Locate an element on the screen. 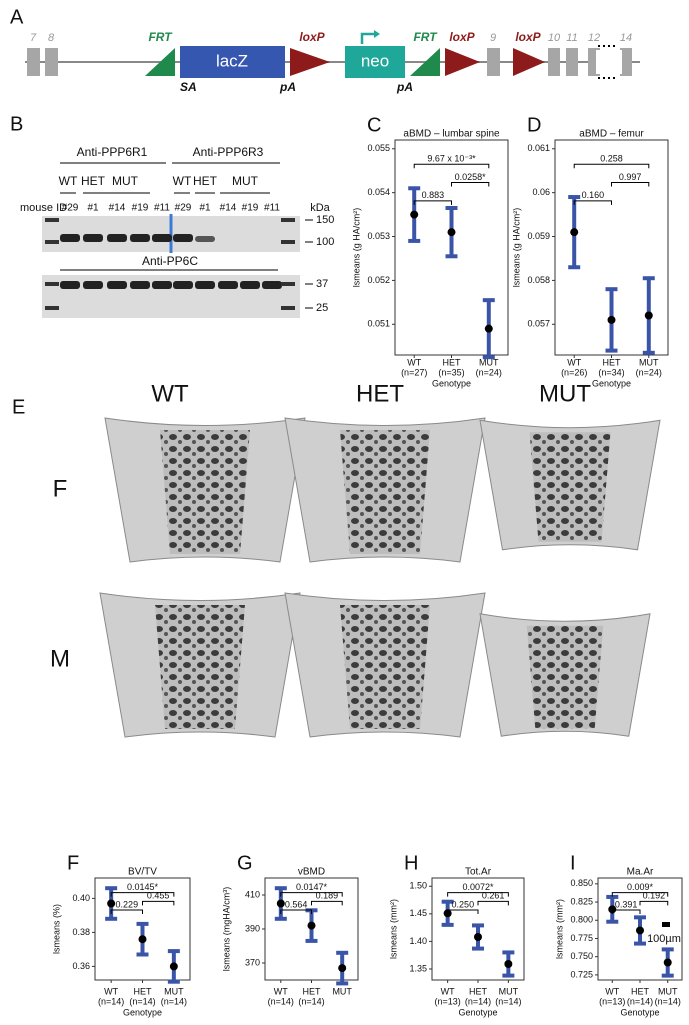  frt is located at coordinates (160, 62).